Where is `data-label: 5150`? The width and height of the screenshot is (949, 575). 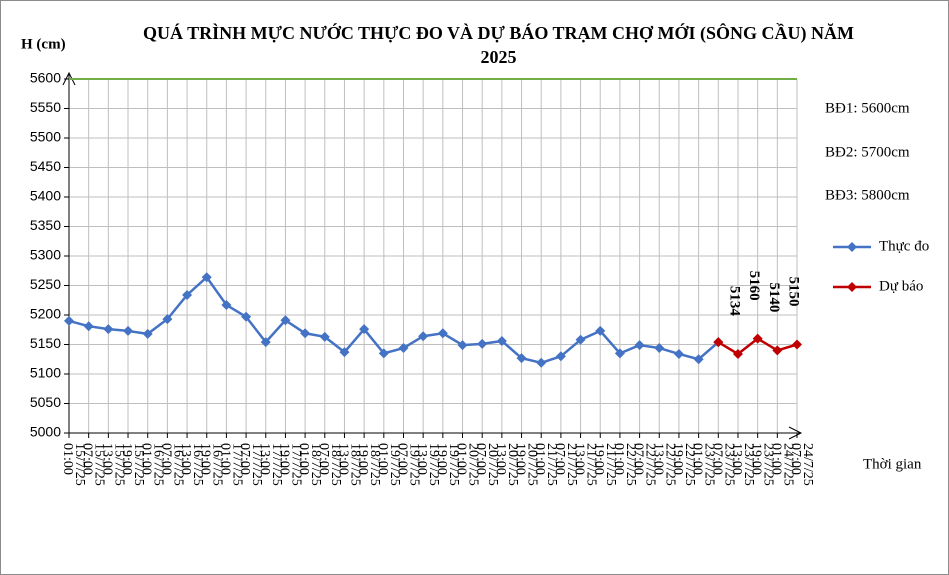 data-label: 5150 is located at coordinates (794, 292).